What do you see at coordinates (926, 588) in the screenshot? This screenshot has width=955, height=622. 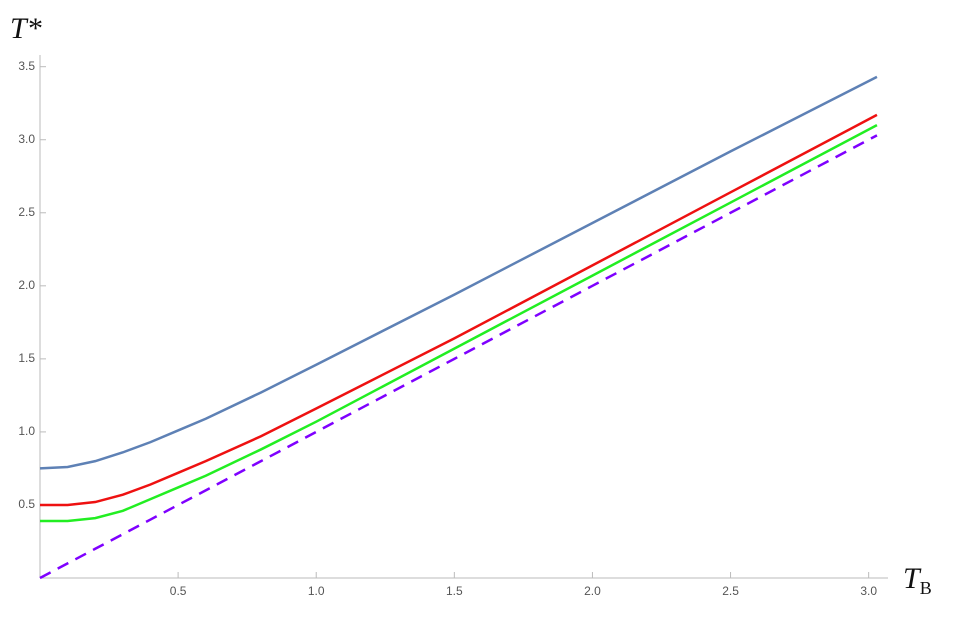 I see `x-axis-label-subscript: B` at bounding box center [926, 588].